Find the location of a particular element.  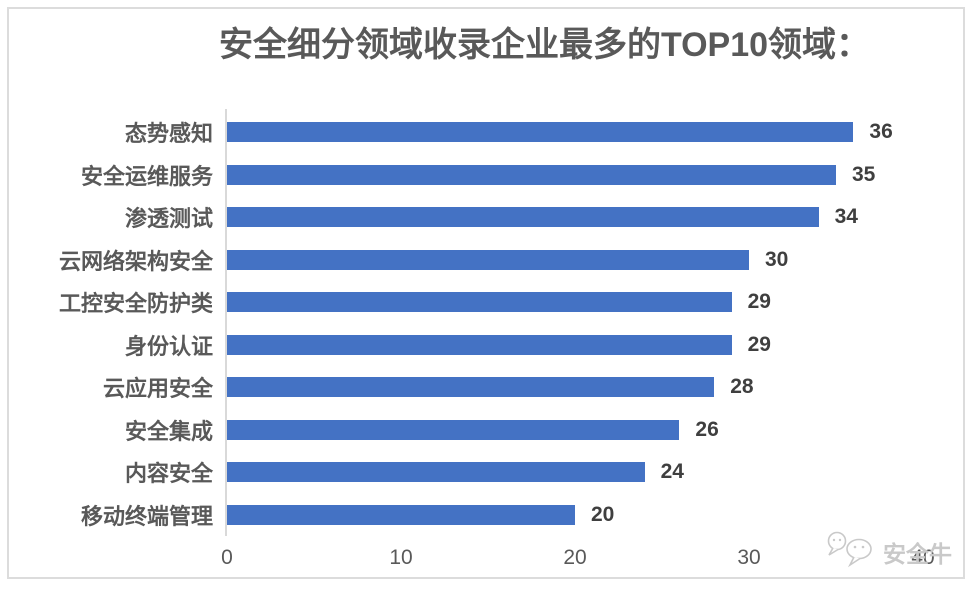

bar-row: 安全运维服务 35 is located at coordinates (489, 175).